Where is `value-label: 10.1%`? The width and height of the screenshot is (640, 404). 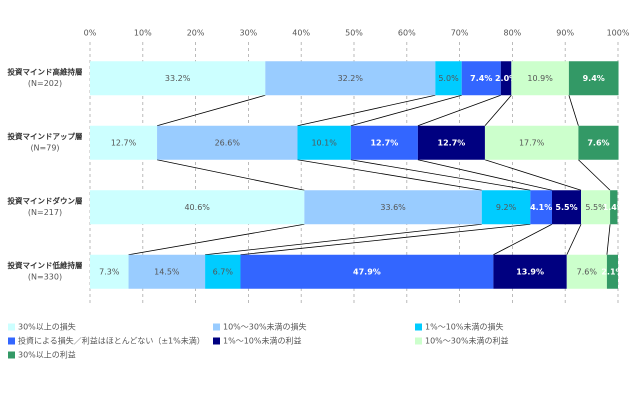
value-label: 10.1% is located at coordinates (324, 142).